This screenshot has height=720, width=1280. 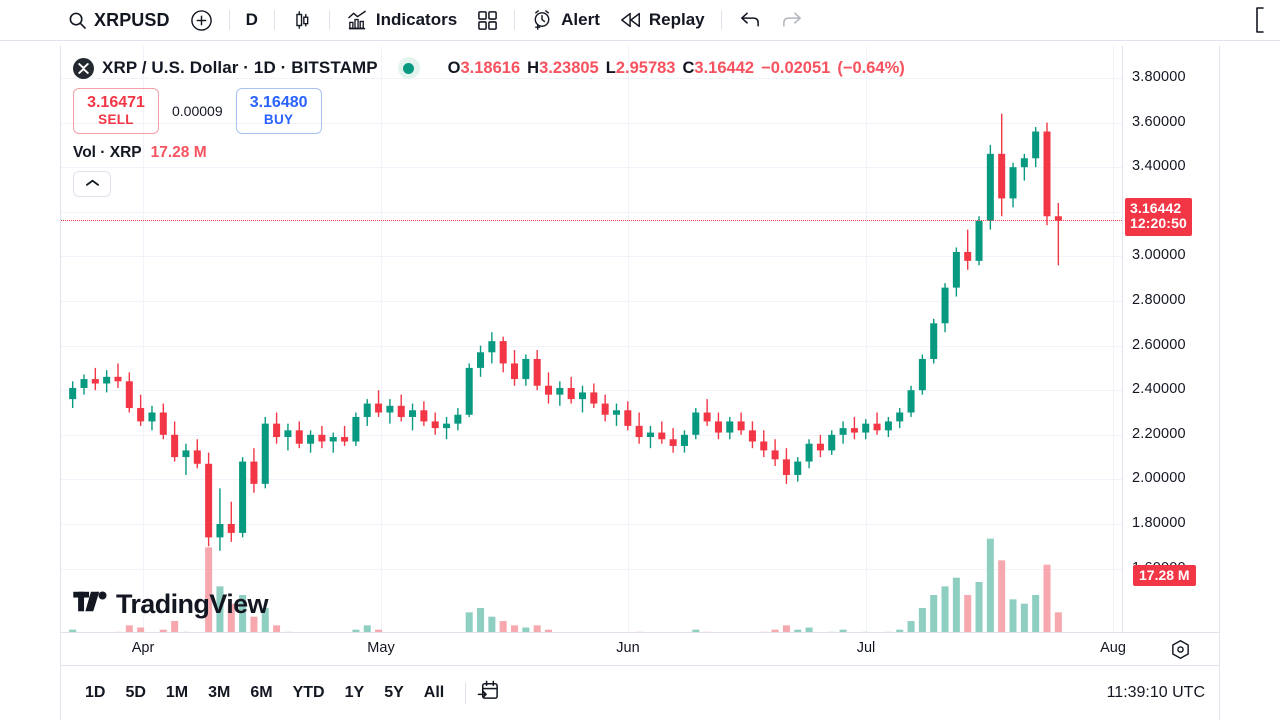 I want to click on range-button-3m: 3M, so click(x=219, y=692).